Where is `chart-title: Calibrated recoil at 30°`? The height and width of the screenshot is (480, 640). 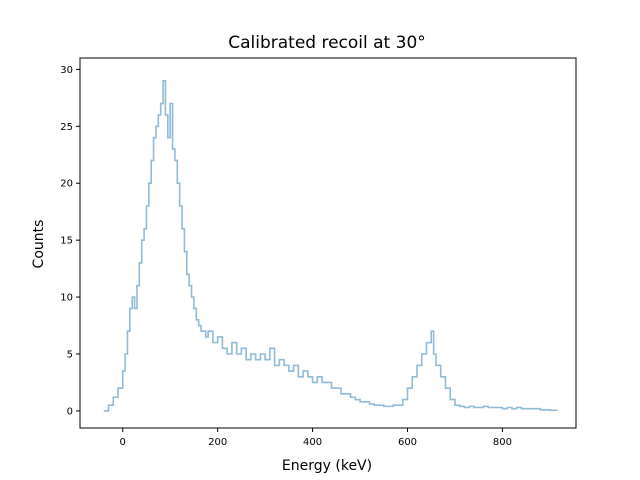 chart-title: Calibrated recoil at 30° is located at coordinates (327, 43).